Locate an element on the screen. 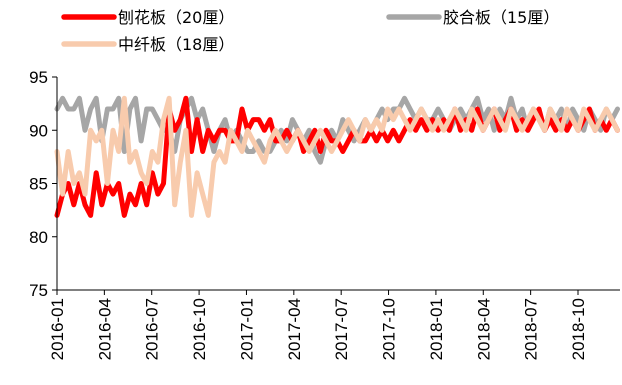  x-tick-label: 2017-07 is located at coordinates (341, 329).